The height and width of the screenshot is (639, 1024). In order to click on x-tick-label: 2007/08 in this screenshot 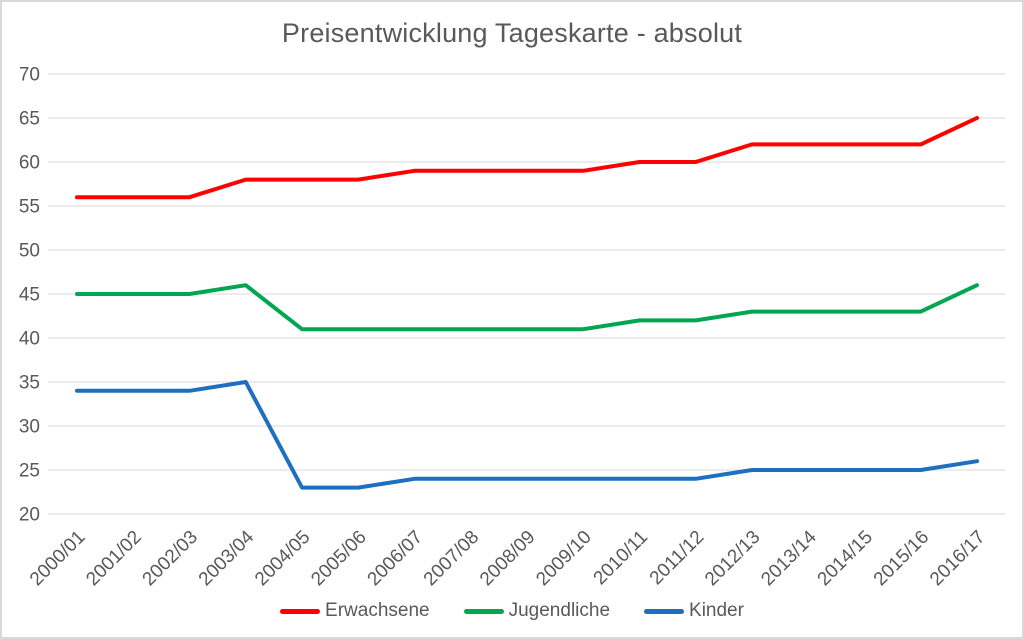, I will do `click(451, 558)`.